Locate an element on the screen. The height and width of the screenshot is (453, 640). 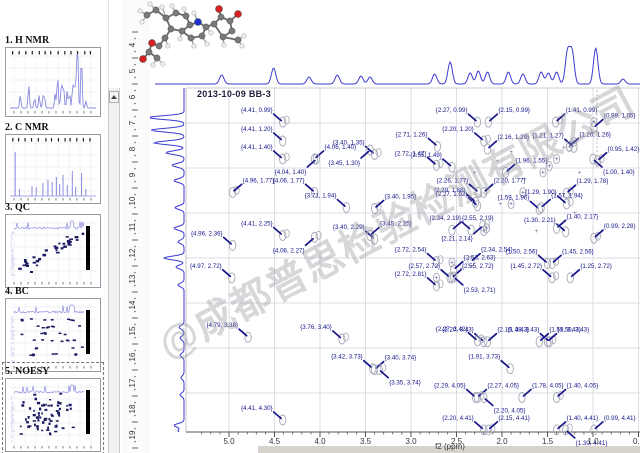
svg-text: {3.71, 1.94} is located at coordinates (321, 196).